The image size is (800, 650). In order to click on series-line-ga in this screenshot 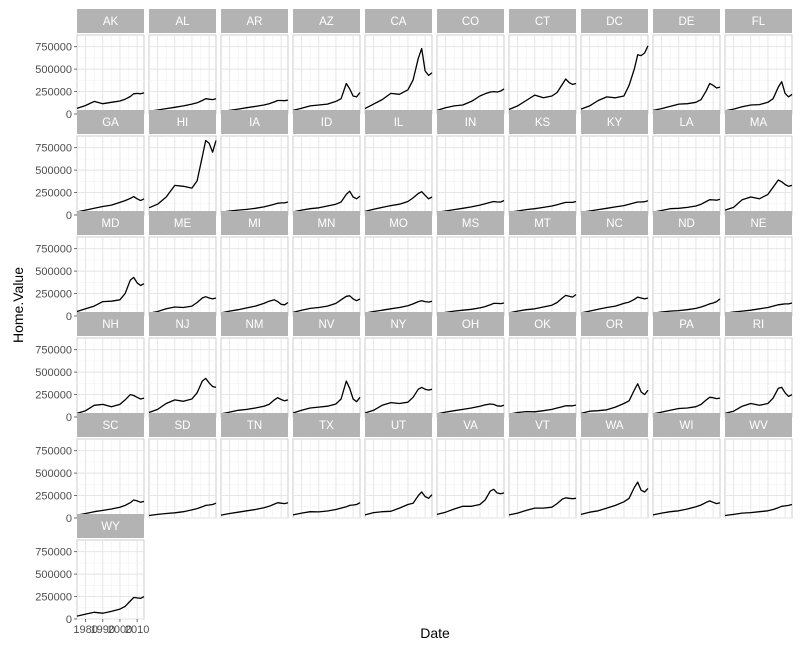, I will do `click(110, 204)`.